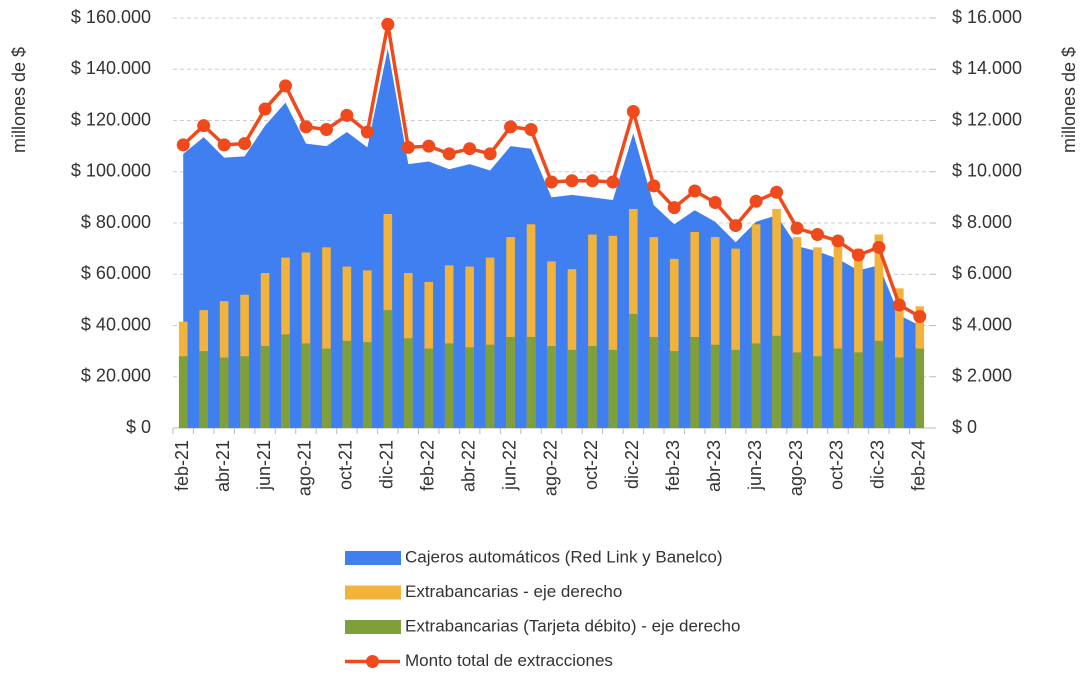 This screenshot has height=679, width=1088. What do you see at coordinates (373, 592) in the screenshot?
I see `legend-swatch` at bounding box center [373, 592].